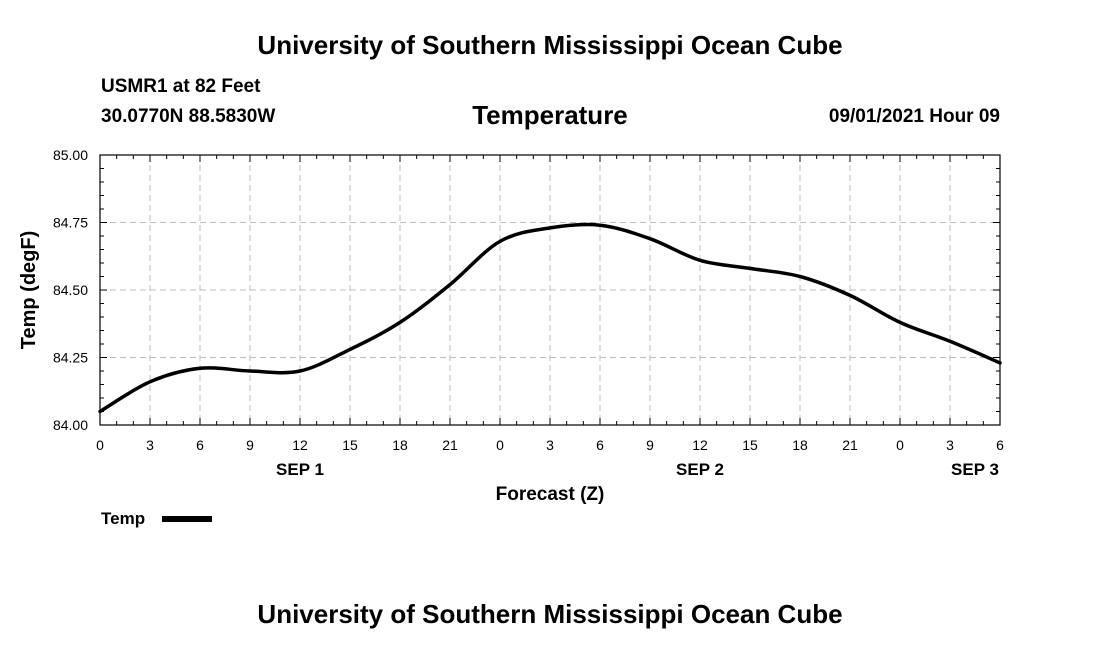 Image resolution: width=1100 pixels, height=650 pixels. What do you see at coordinates (300, 469) in the screenshot?
I see `day-label: SEP 1` at bounding box center [300, 469].